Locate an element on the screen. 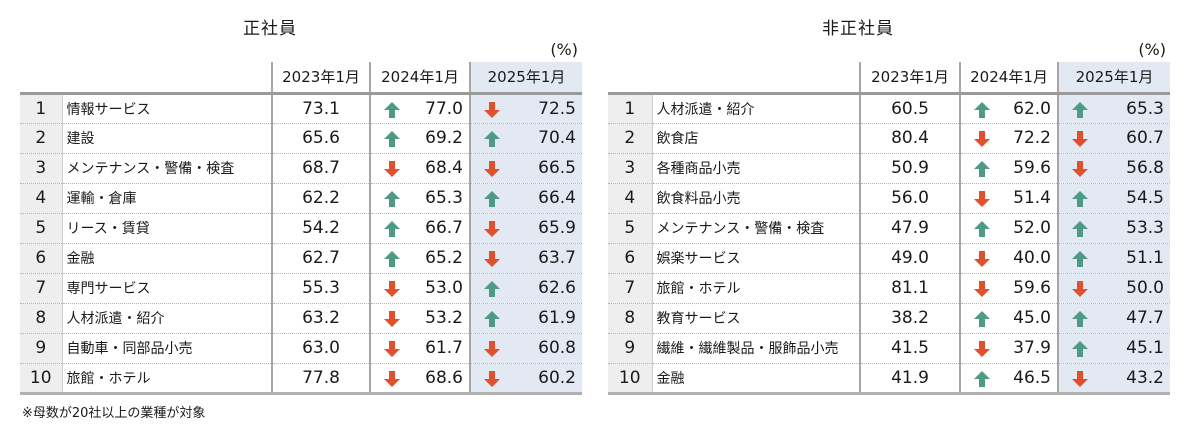 This screenshot has height=432, width=1200. value-2023-cell: 62.2 is located at coordinates (320, 198).